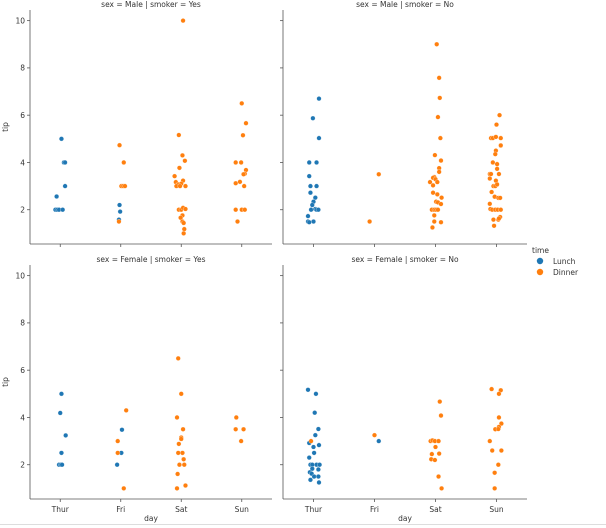 The width and height of the screenshot is (606, 528). What do you see at coordinates (60, 509) in the screenshot?
I see `x-tick-label: Thur` at bounding box center [60, 509].